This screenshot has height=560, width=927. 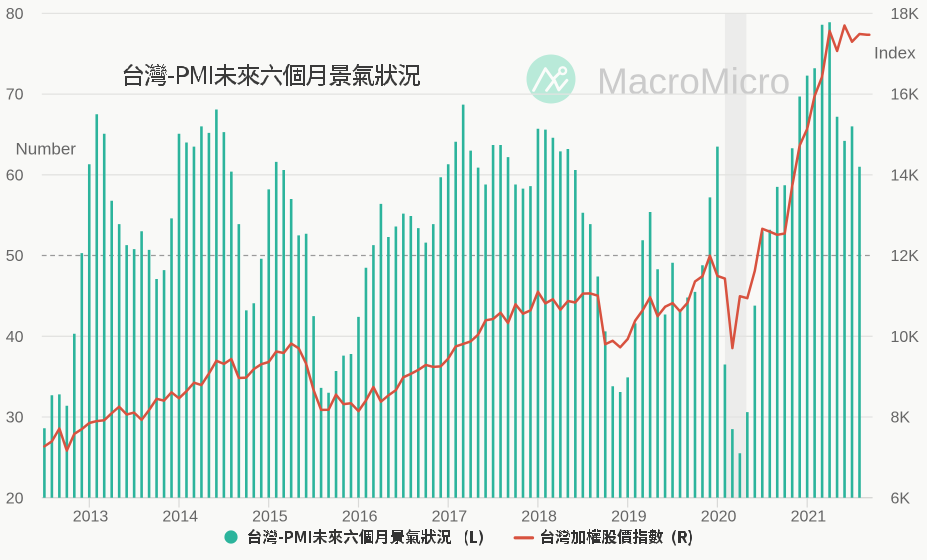 I want to click on svg-text: 20, so click(x=15, y=498).